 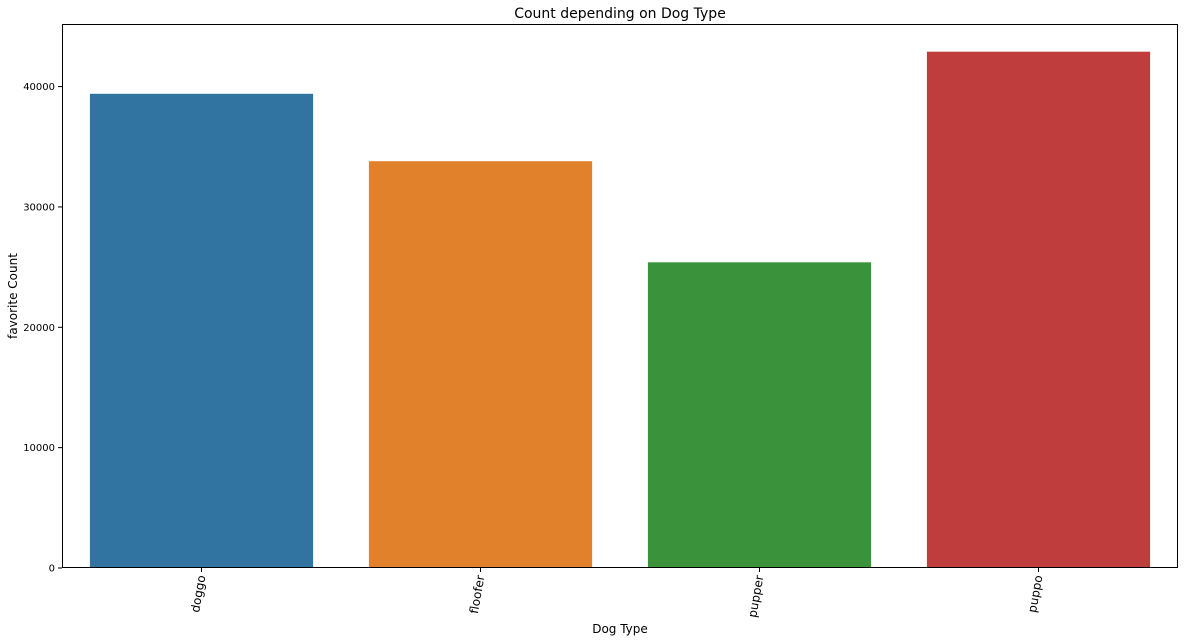 What do you see at coordinates (201, 331) in the screenshot?
I see `bar-doggo` at bounding box center [201, 331].